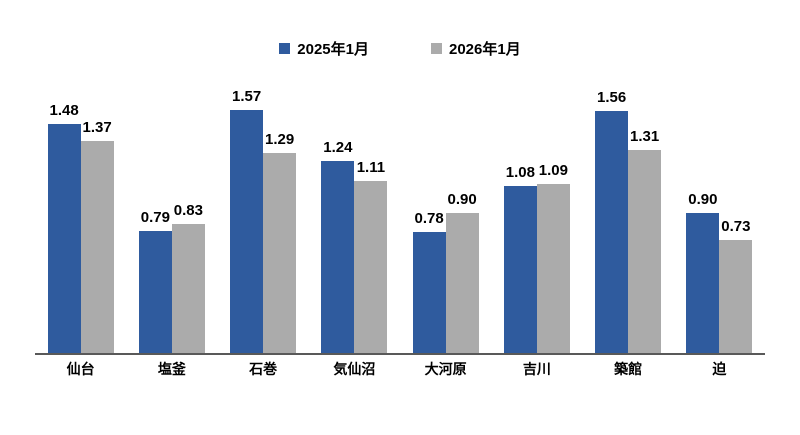 The image size is (800, 435). I want to click on category-label: 気仙沼, so click(354, 369).